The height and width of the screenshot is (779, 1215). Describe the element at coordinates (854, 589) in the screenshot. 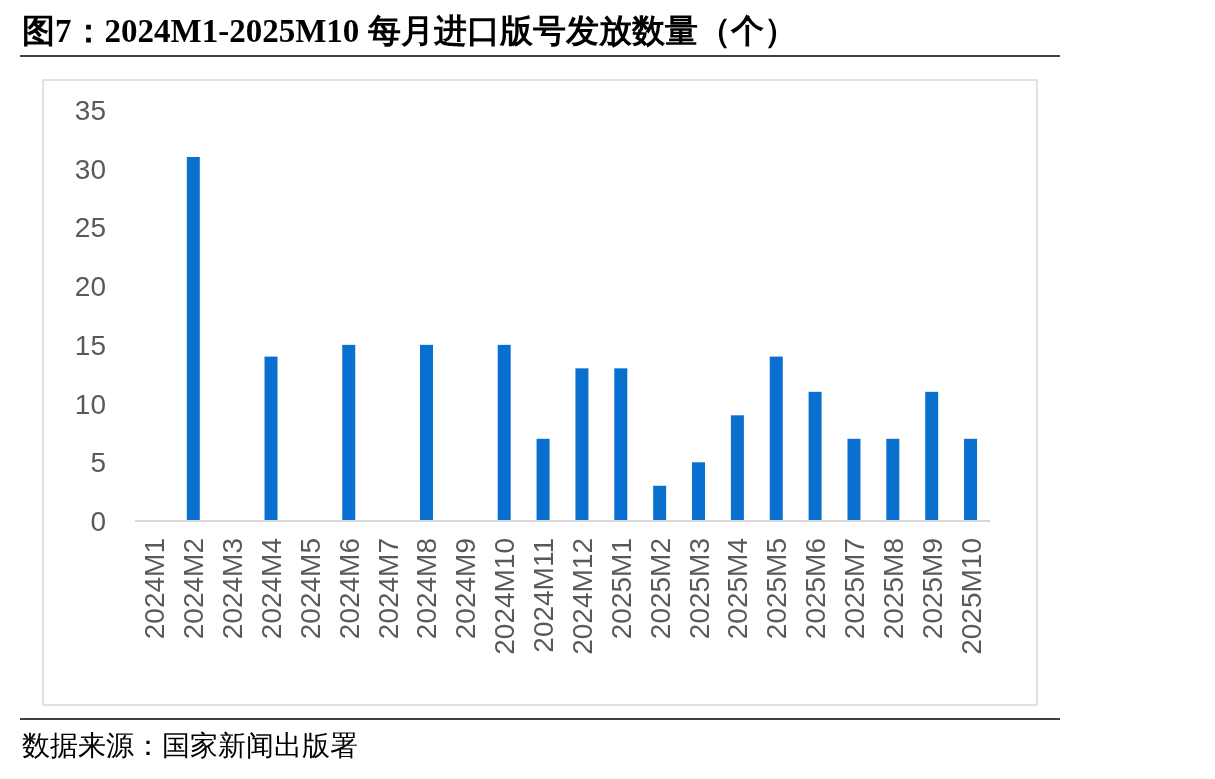

I see `x-tick-label: 2025M7` at that location.